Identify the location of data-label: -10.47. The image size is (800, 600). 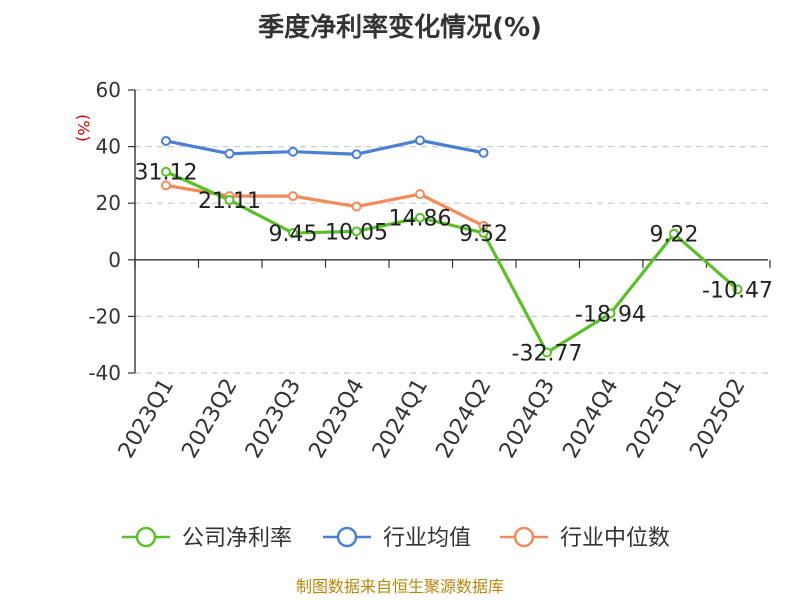
(737, 290).